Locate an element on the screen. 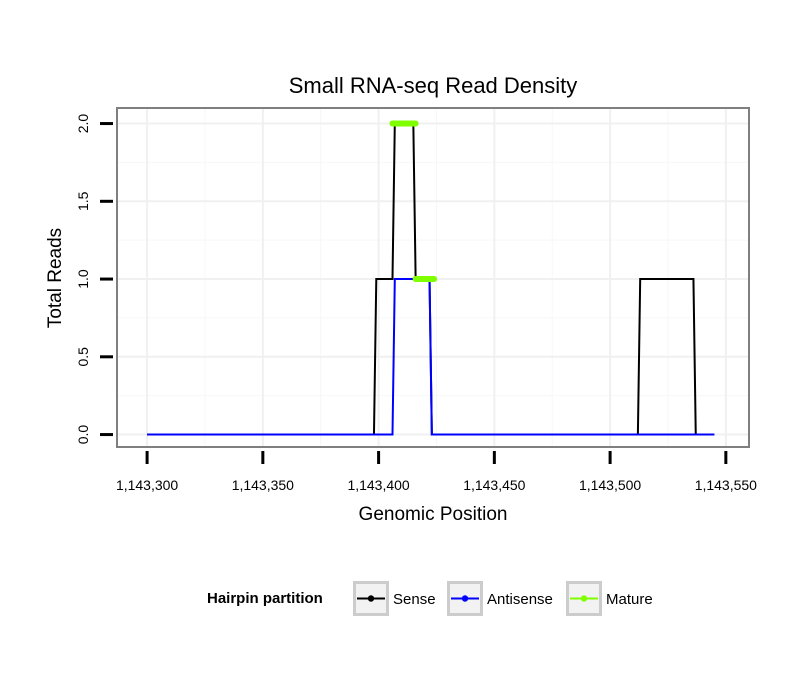 This screenshot has width=810, height=690. x-axis-title: Genomic Position is located at coordinates (433, 514).